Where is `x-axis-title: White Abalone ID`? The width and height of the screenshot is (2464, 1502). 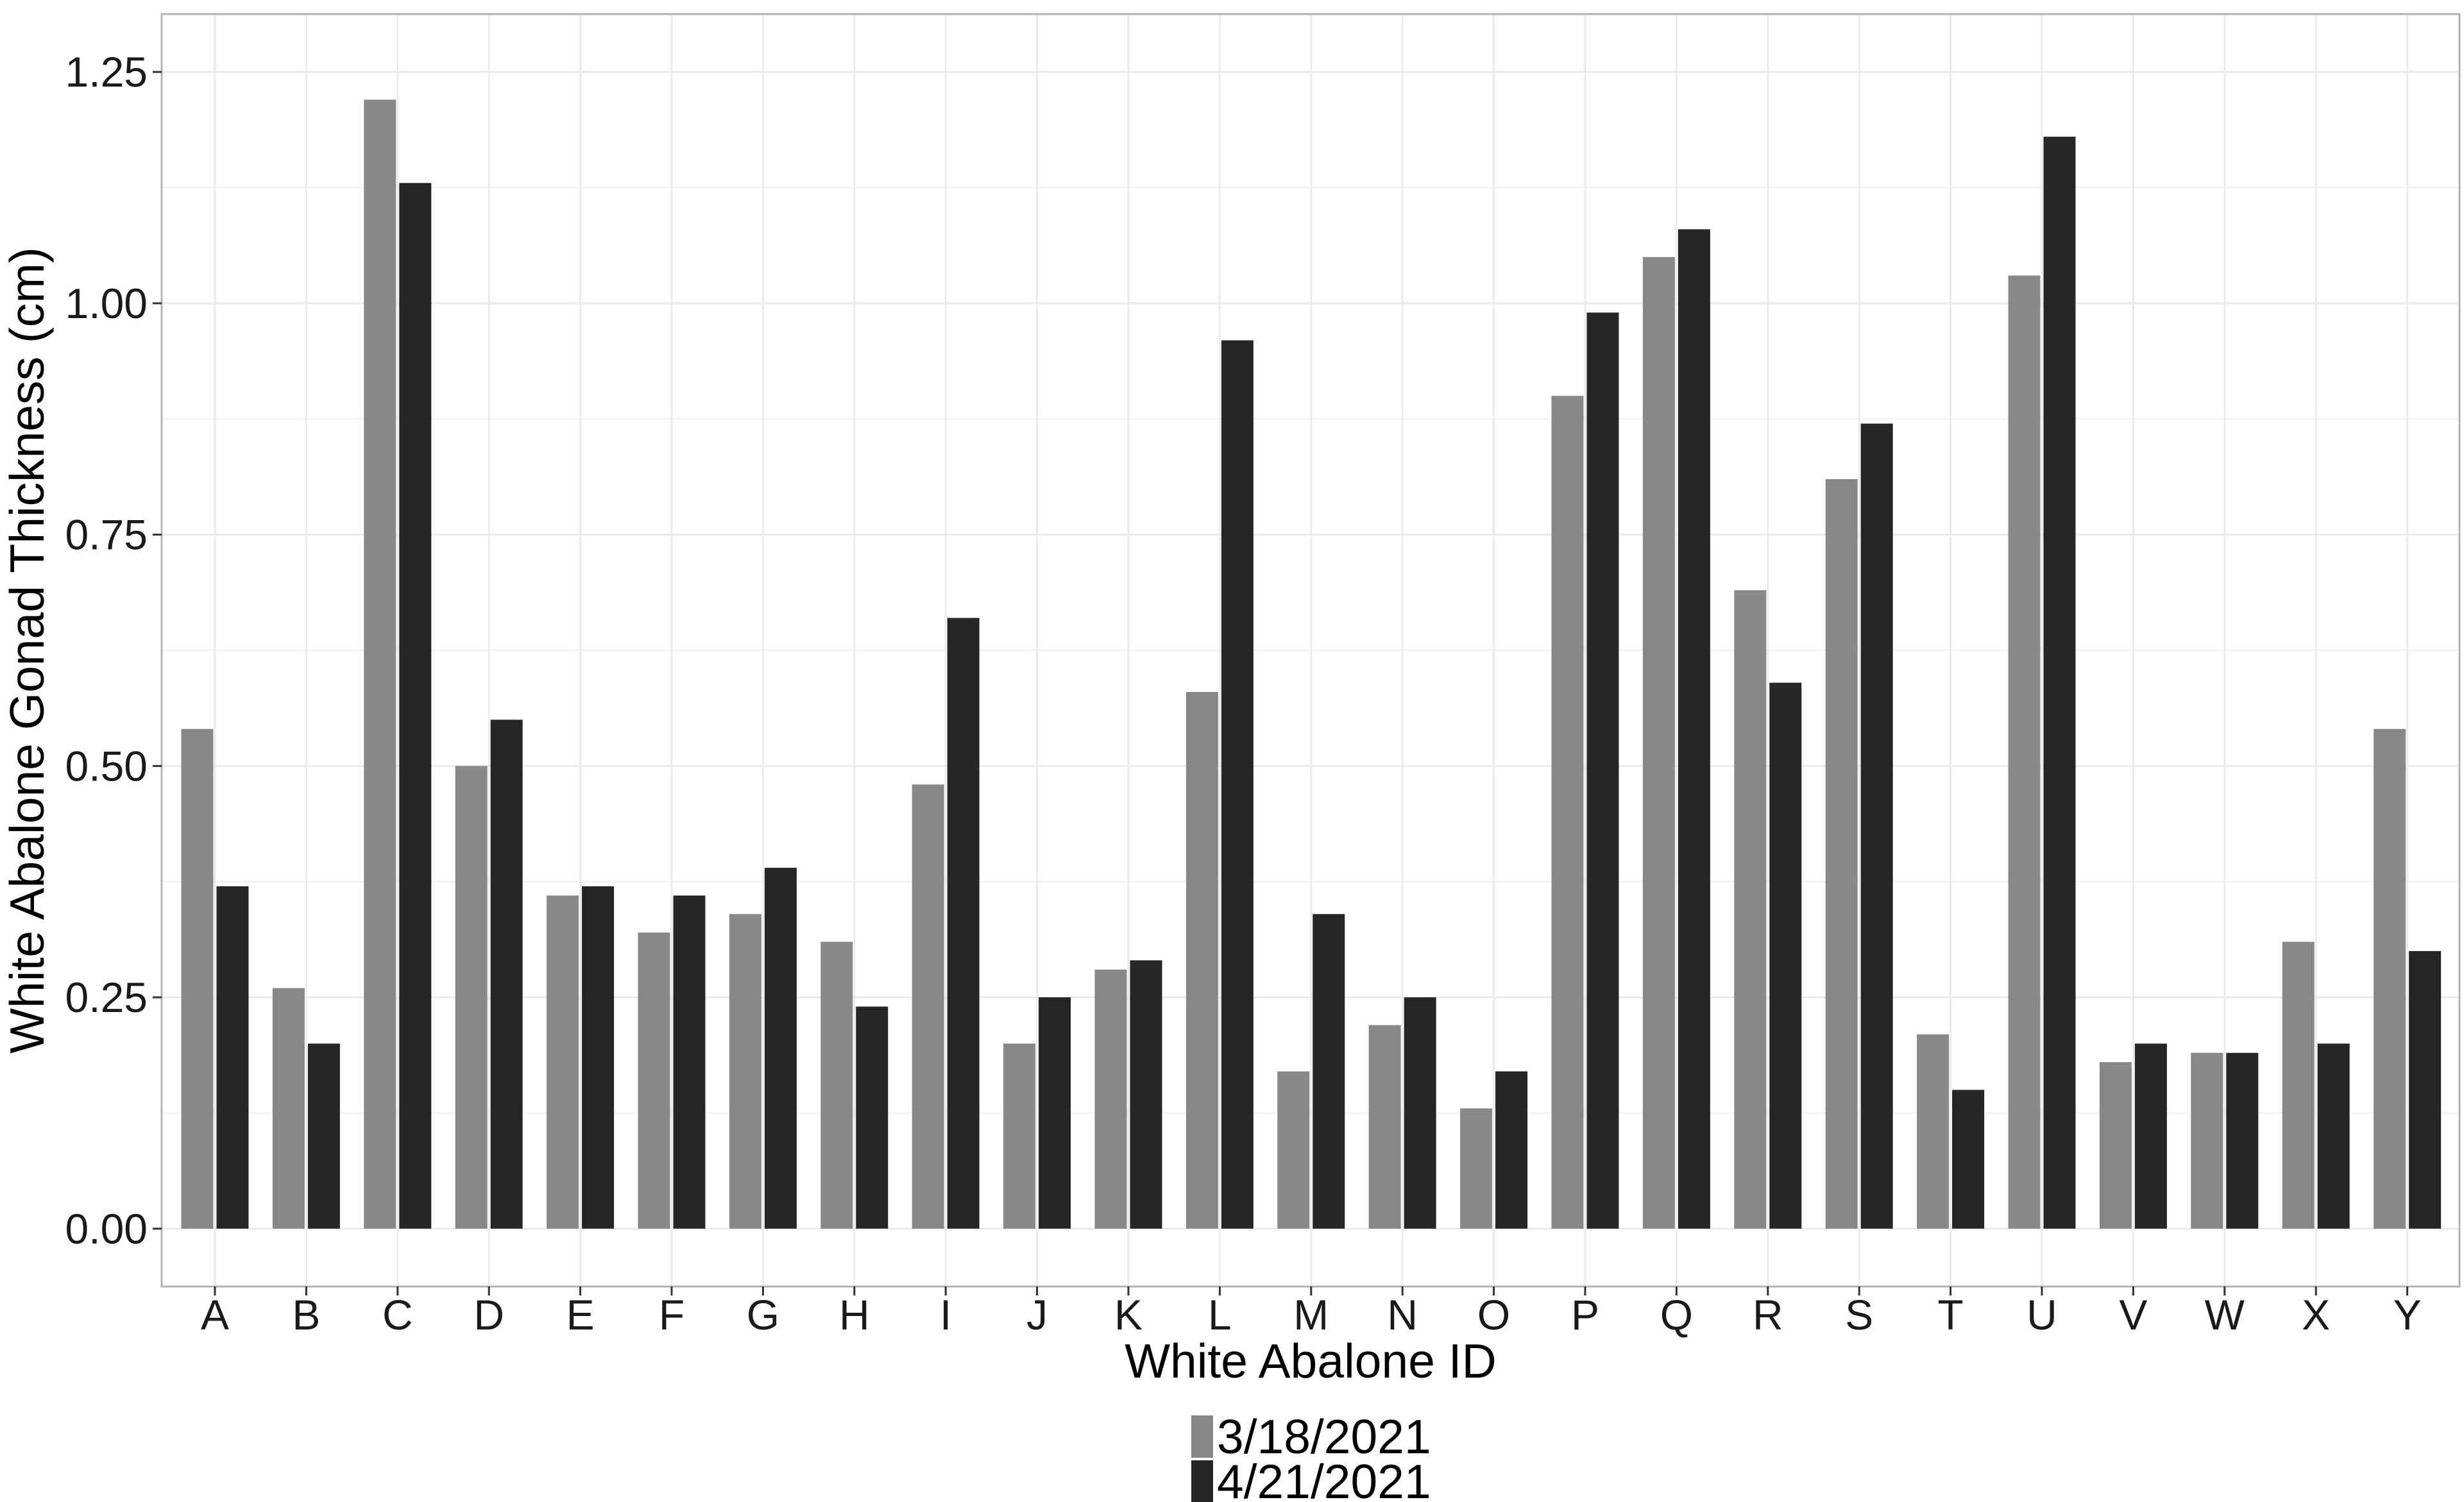 x-axis-title: White Abalone ID is located at coordinates (1311, 1361).